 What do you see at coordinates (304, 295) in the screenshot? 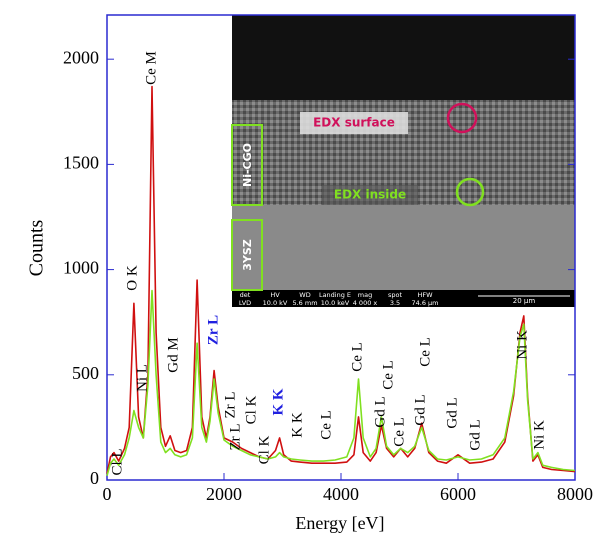
I see `info-text: WD` at bounding box center [304, 295].